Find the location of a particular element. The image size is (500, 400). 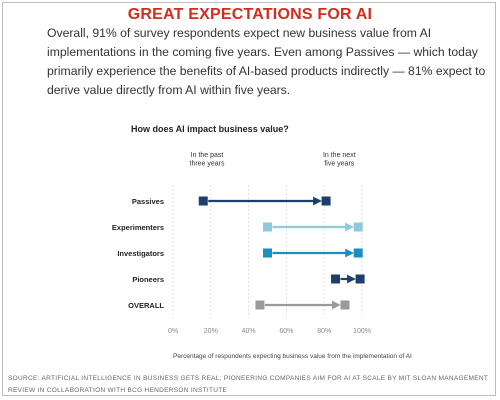

chart-title: How does AI impact business value? is located at coordinates (210, 129).